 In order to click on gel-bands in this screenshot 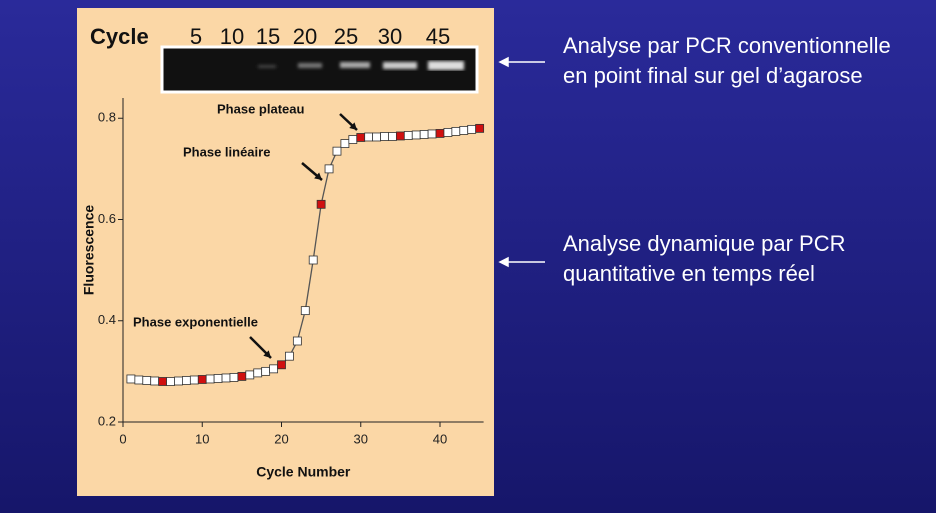, I will do `click(361, 65)`.